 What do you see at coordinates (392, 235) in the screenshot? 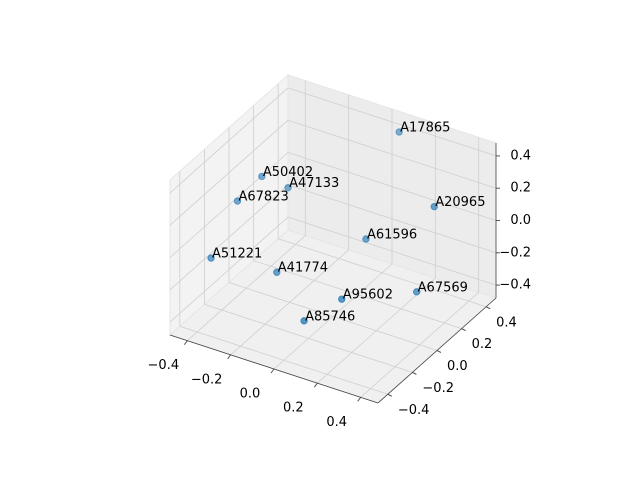
I see `point-label: A61596` at bounding box center [392, 235].